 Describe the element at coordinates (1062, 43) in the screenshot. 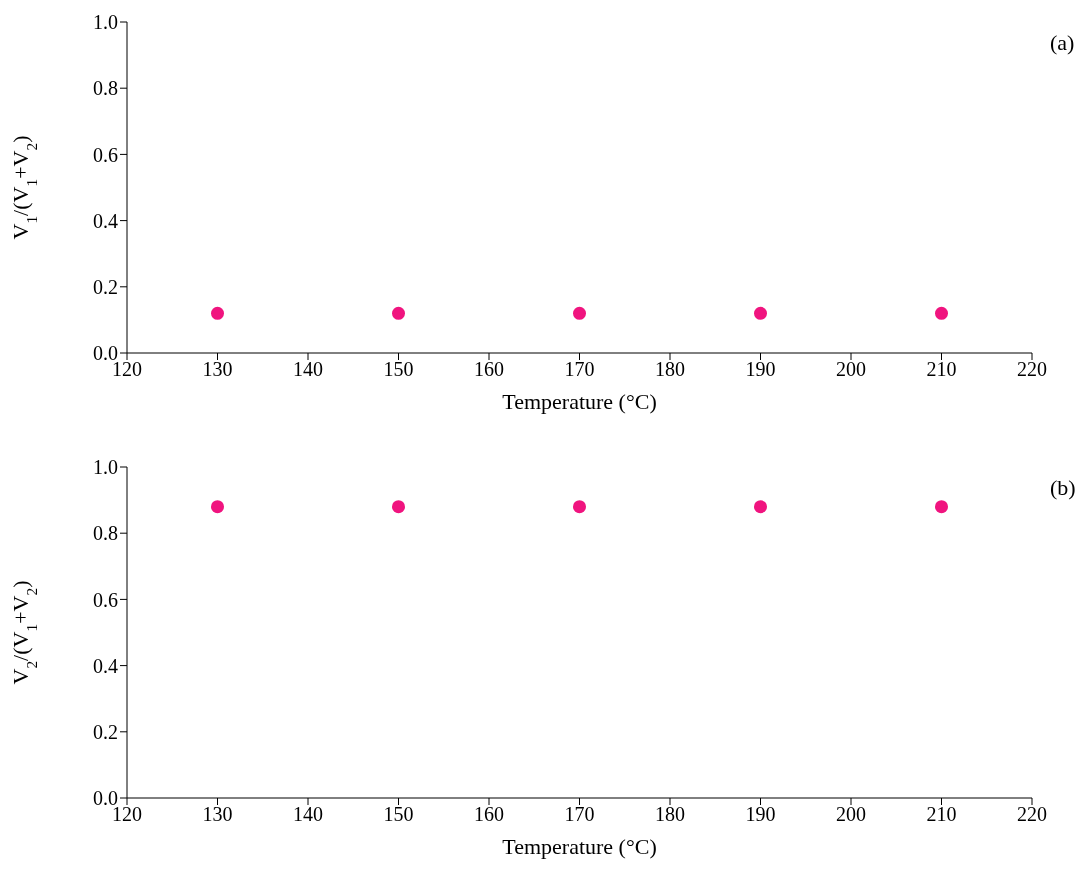

I see `text: (a)` at that location.